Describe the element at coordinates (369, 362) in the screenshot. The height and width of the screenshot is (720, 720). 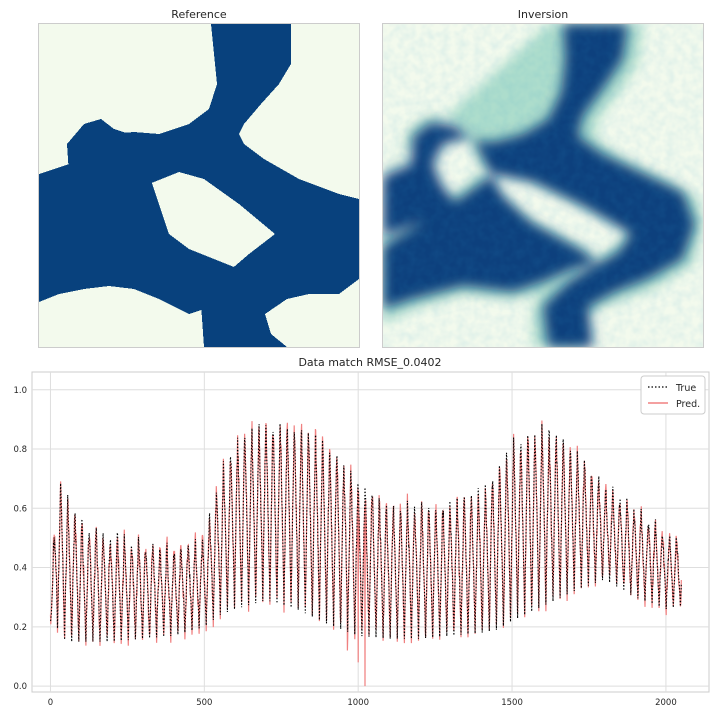
I see `chart-title: Data match RMSE_0.0402` at that location.